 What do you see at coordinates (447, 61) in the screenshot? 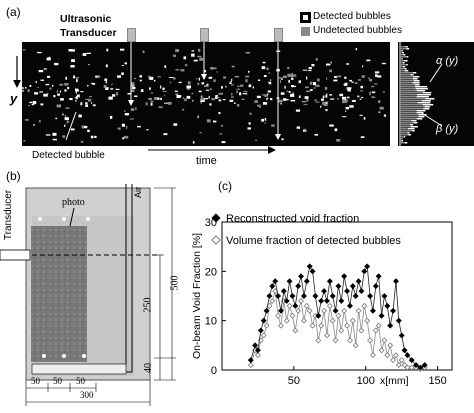
I see `alpha-label: α (y)` at bounding box center [447, 61].